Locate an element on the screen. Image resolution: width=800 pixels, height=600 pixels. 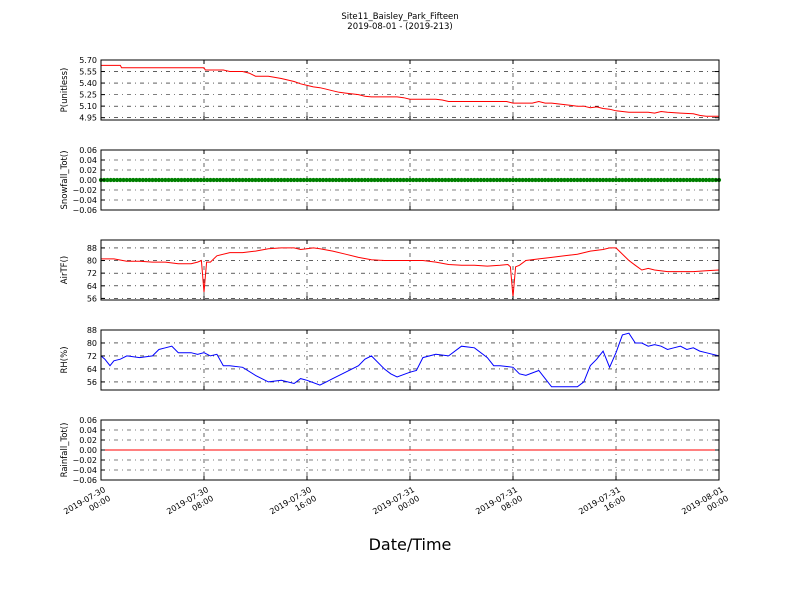
subplot-3: 88 80 72 64 56 AirTF() is located at coordinates (390, 271).